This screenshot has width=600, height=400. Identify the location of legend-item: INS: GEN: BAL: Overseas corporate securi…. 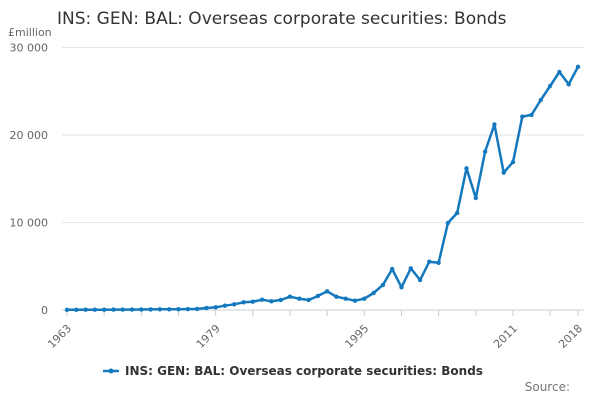
(293, 371).